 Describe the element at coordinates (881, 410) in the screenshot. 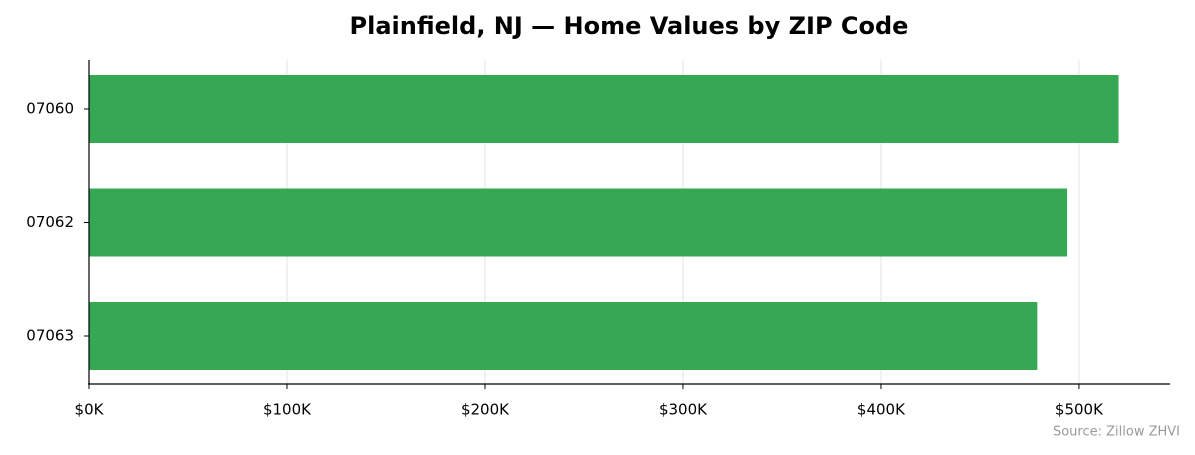

I see `x-tick-label: $400K` at that location.